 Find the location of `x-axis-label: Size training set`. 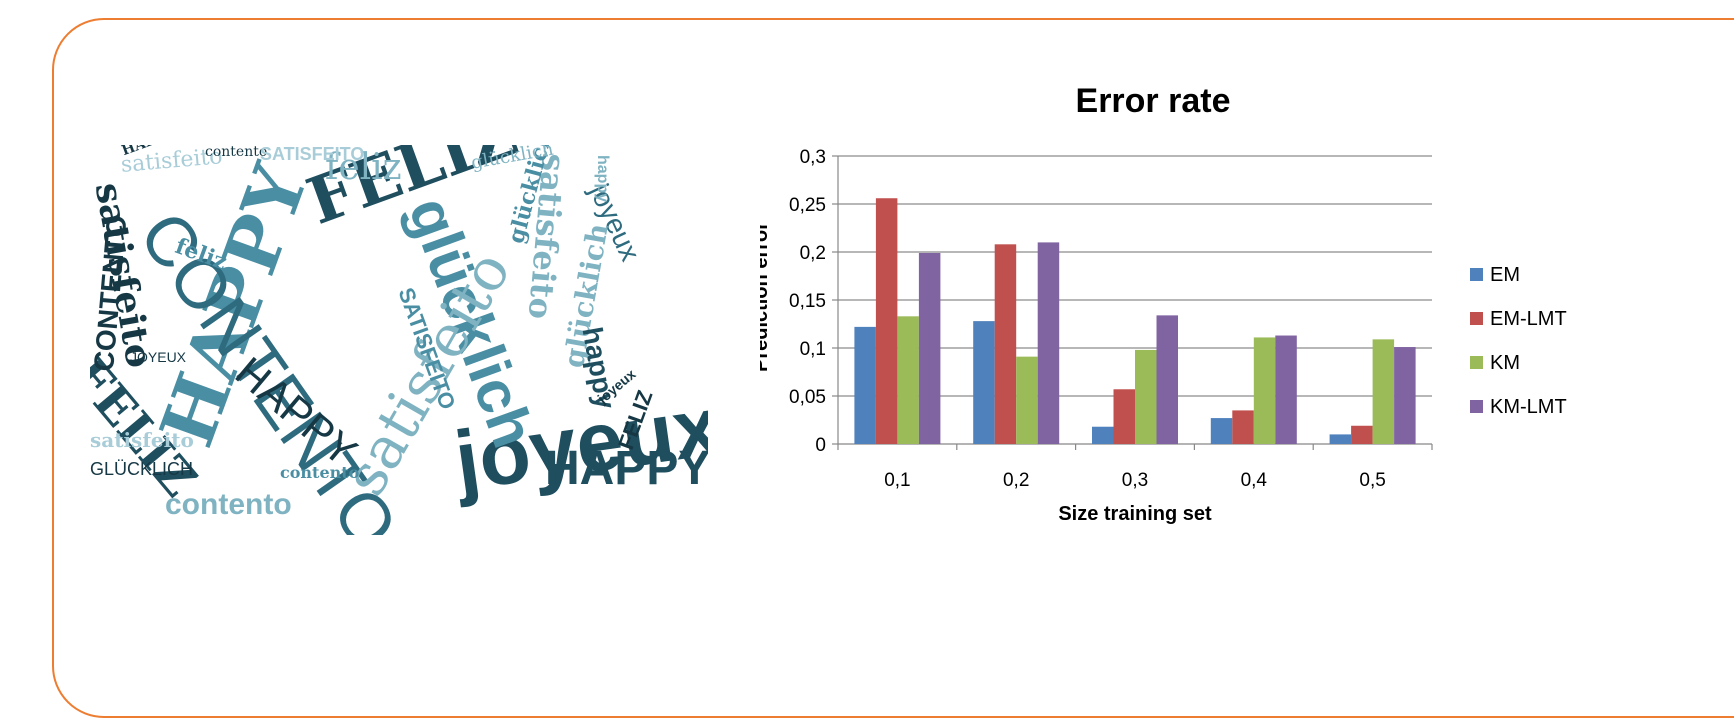

x-axis-label: Size training set is located at coordinates (1135, 514).